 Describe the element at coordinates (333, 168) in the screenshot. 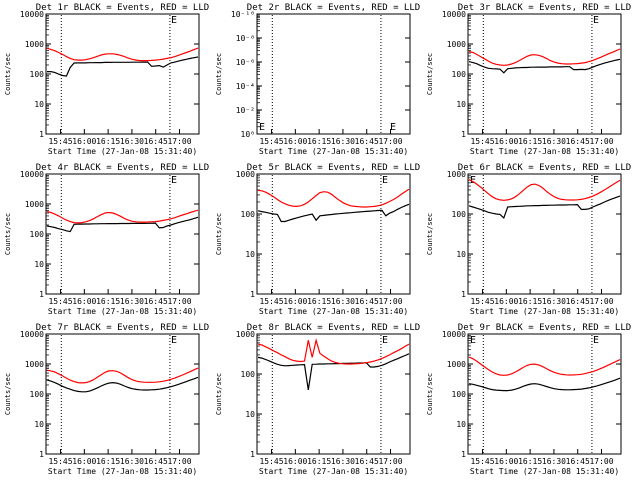

I see `panel-title: Det 5r BLACK = Events, RED = LLD` at that location.